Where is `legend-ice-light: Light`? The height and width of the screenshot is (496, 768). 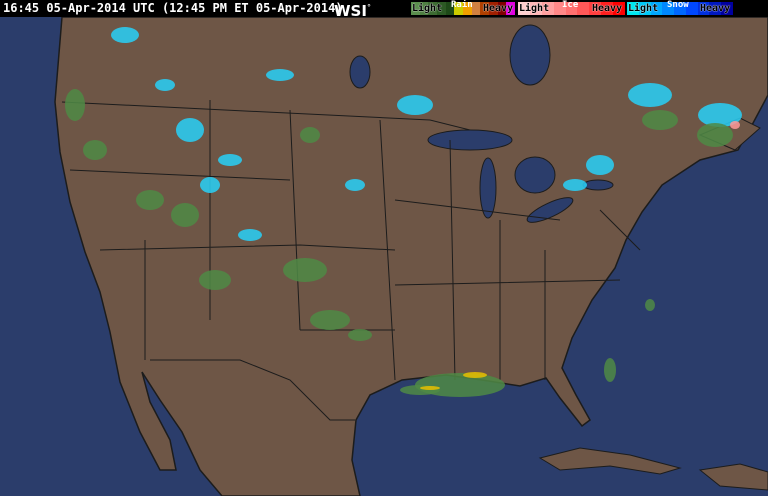
legend-ice-light: Light is located at coordinates (534, 8).